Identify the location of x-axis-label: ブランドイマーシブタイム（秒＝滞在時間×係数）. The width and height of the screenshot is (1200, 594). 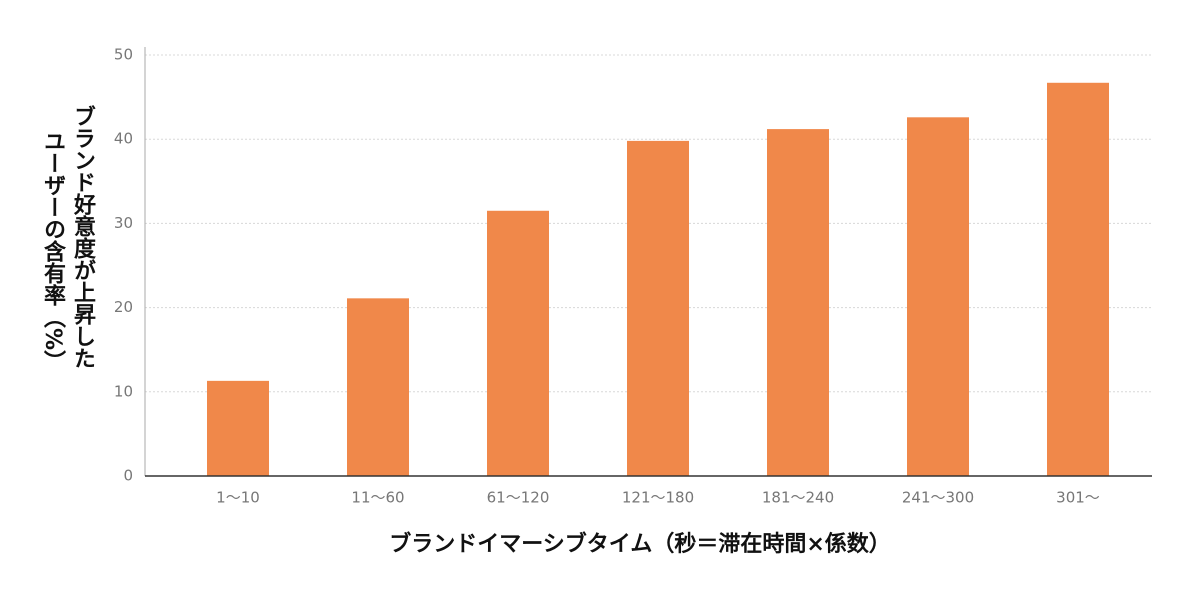
(640, 544).